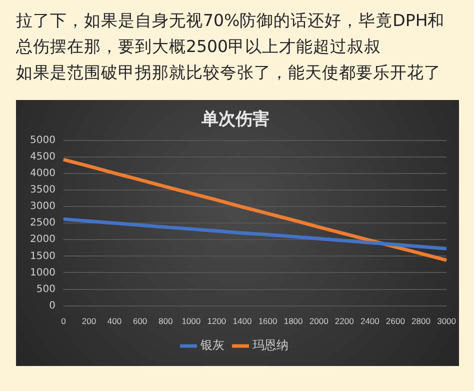 This screenshot has height=391, width=474. I want to click on x-tick-label: 200, so click(89, 321).